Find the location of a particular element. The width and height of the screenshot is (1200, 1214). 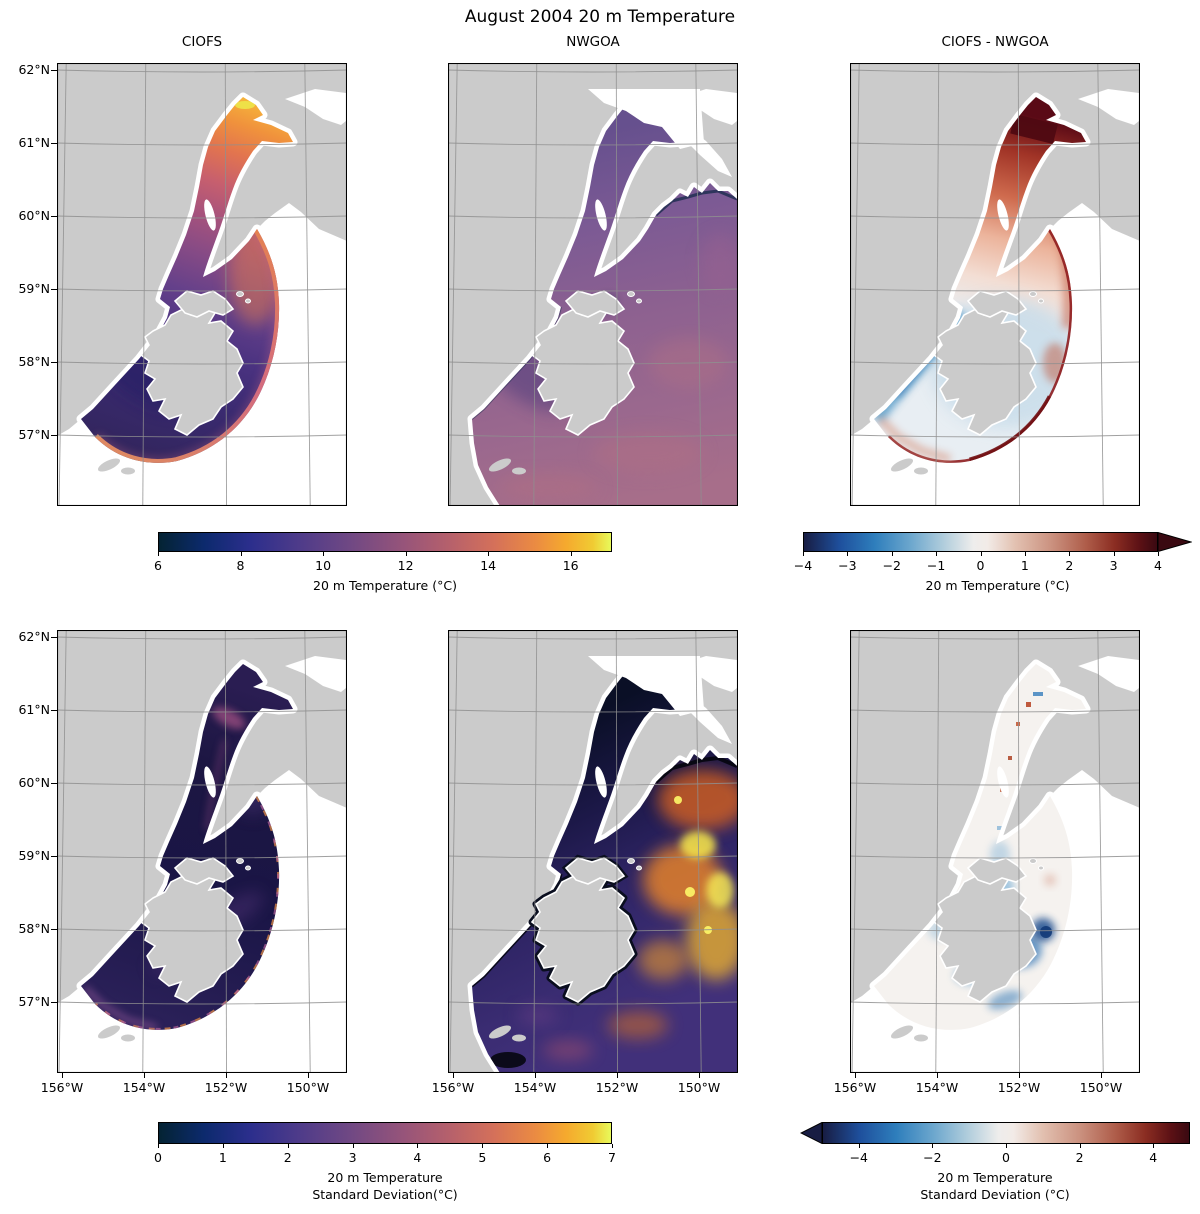

colorbar-tick-label: −1 is located at coordinates (936, 565).